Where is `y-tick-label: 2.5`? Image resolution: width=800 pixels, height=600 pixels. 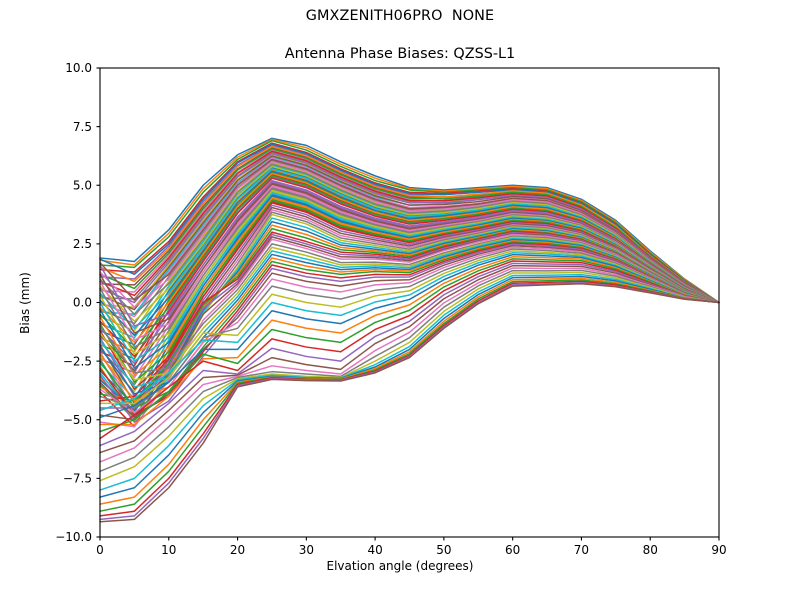 y-tick-label: 2.5 is located at coordinates (82, 244).